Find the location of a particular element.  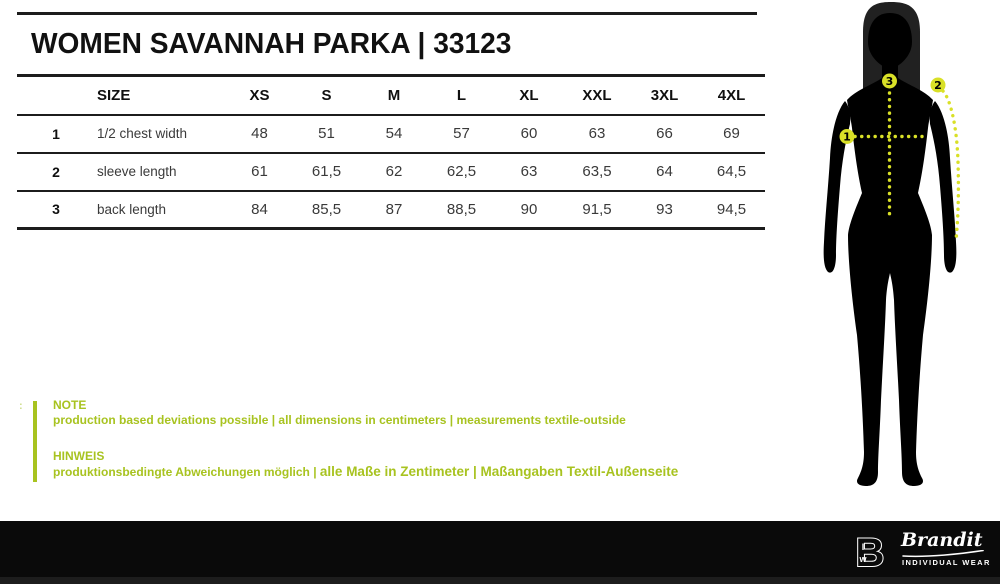

left-arm-shape is located at coordinates (837, 187).